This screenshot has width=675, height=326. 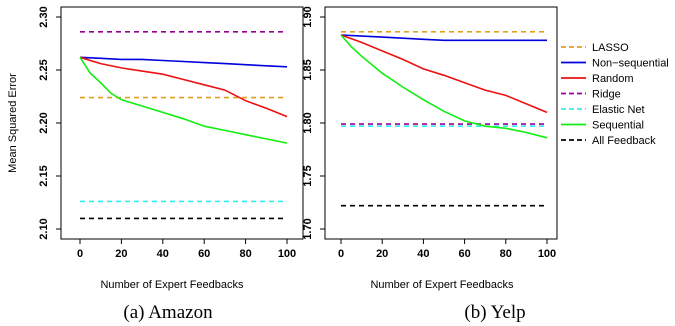 I want to click on series-line-random-yelp, so click(x=444, y=74).